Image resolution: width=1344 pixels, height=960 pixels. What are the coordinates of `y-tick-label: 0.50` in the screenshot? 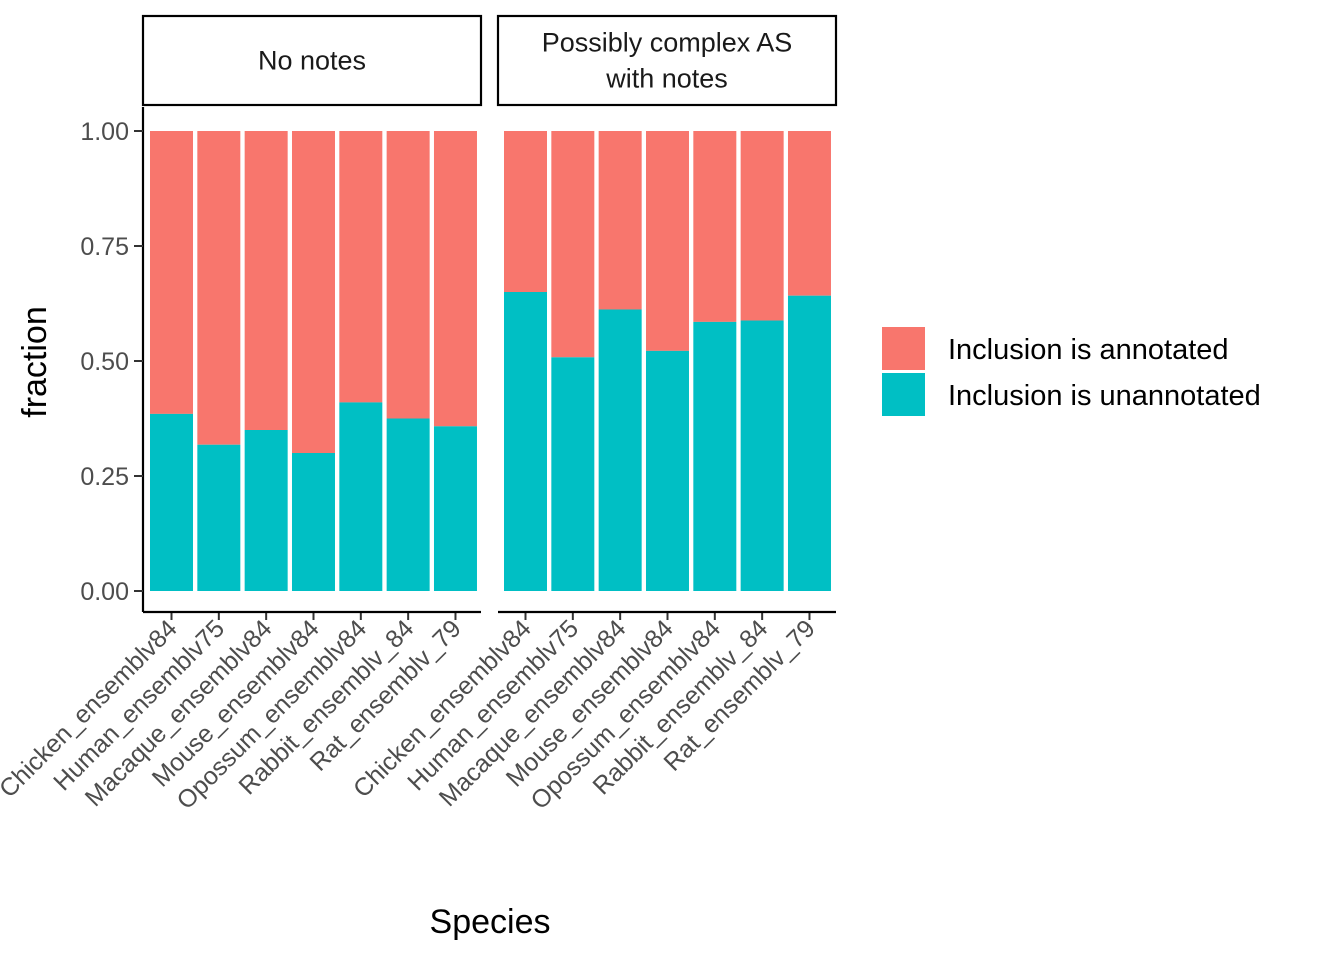 It's located at (104, 362).